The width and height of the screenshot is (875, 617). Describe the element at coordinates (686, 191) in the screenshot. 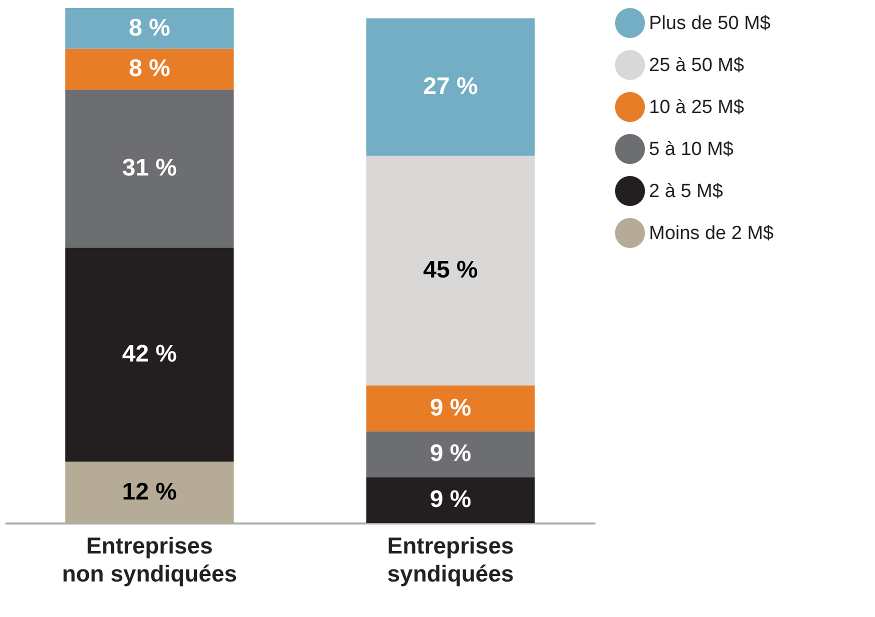

I see `legend-label: 2 à 5 M$` at that location.